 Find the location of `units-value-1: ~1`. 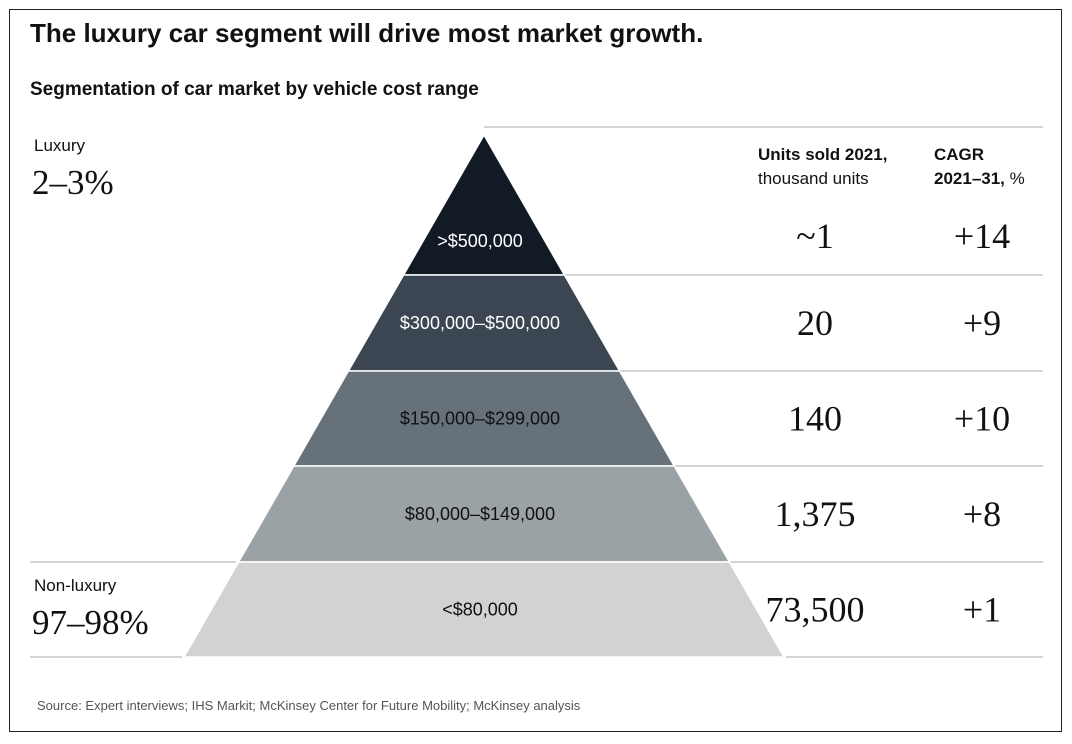

units-value-1: ~1 is located at coordinates (814, 236).